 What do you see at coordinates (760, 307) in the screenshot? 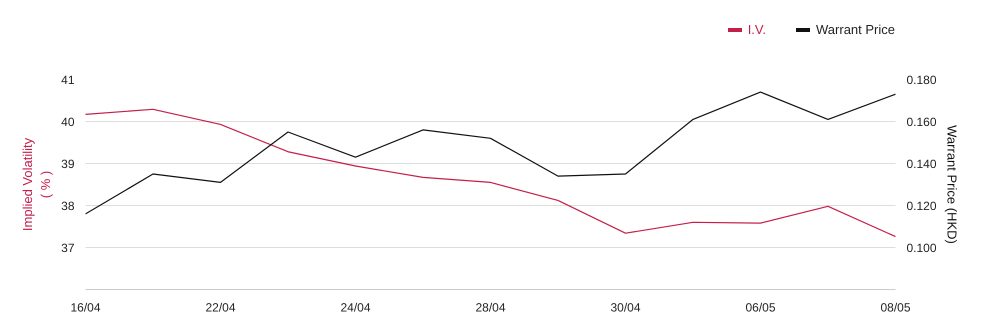
I see `x-tick-label: 06/05` at bounding box center [760, 307].